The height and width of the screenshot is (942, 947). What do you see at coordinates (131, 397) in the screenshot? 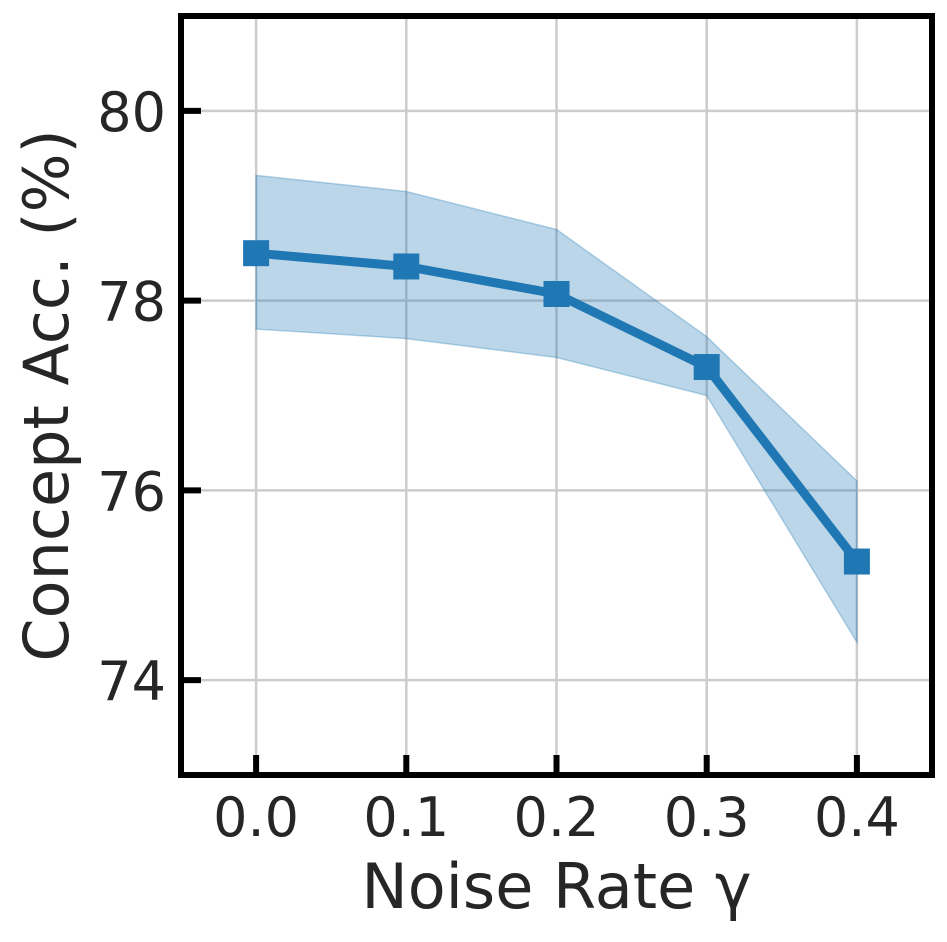
I see `y-tick-labels: 74 76 78 80` at bounding box center [131, 397].